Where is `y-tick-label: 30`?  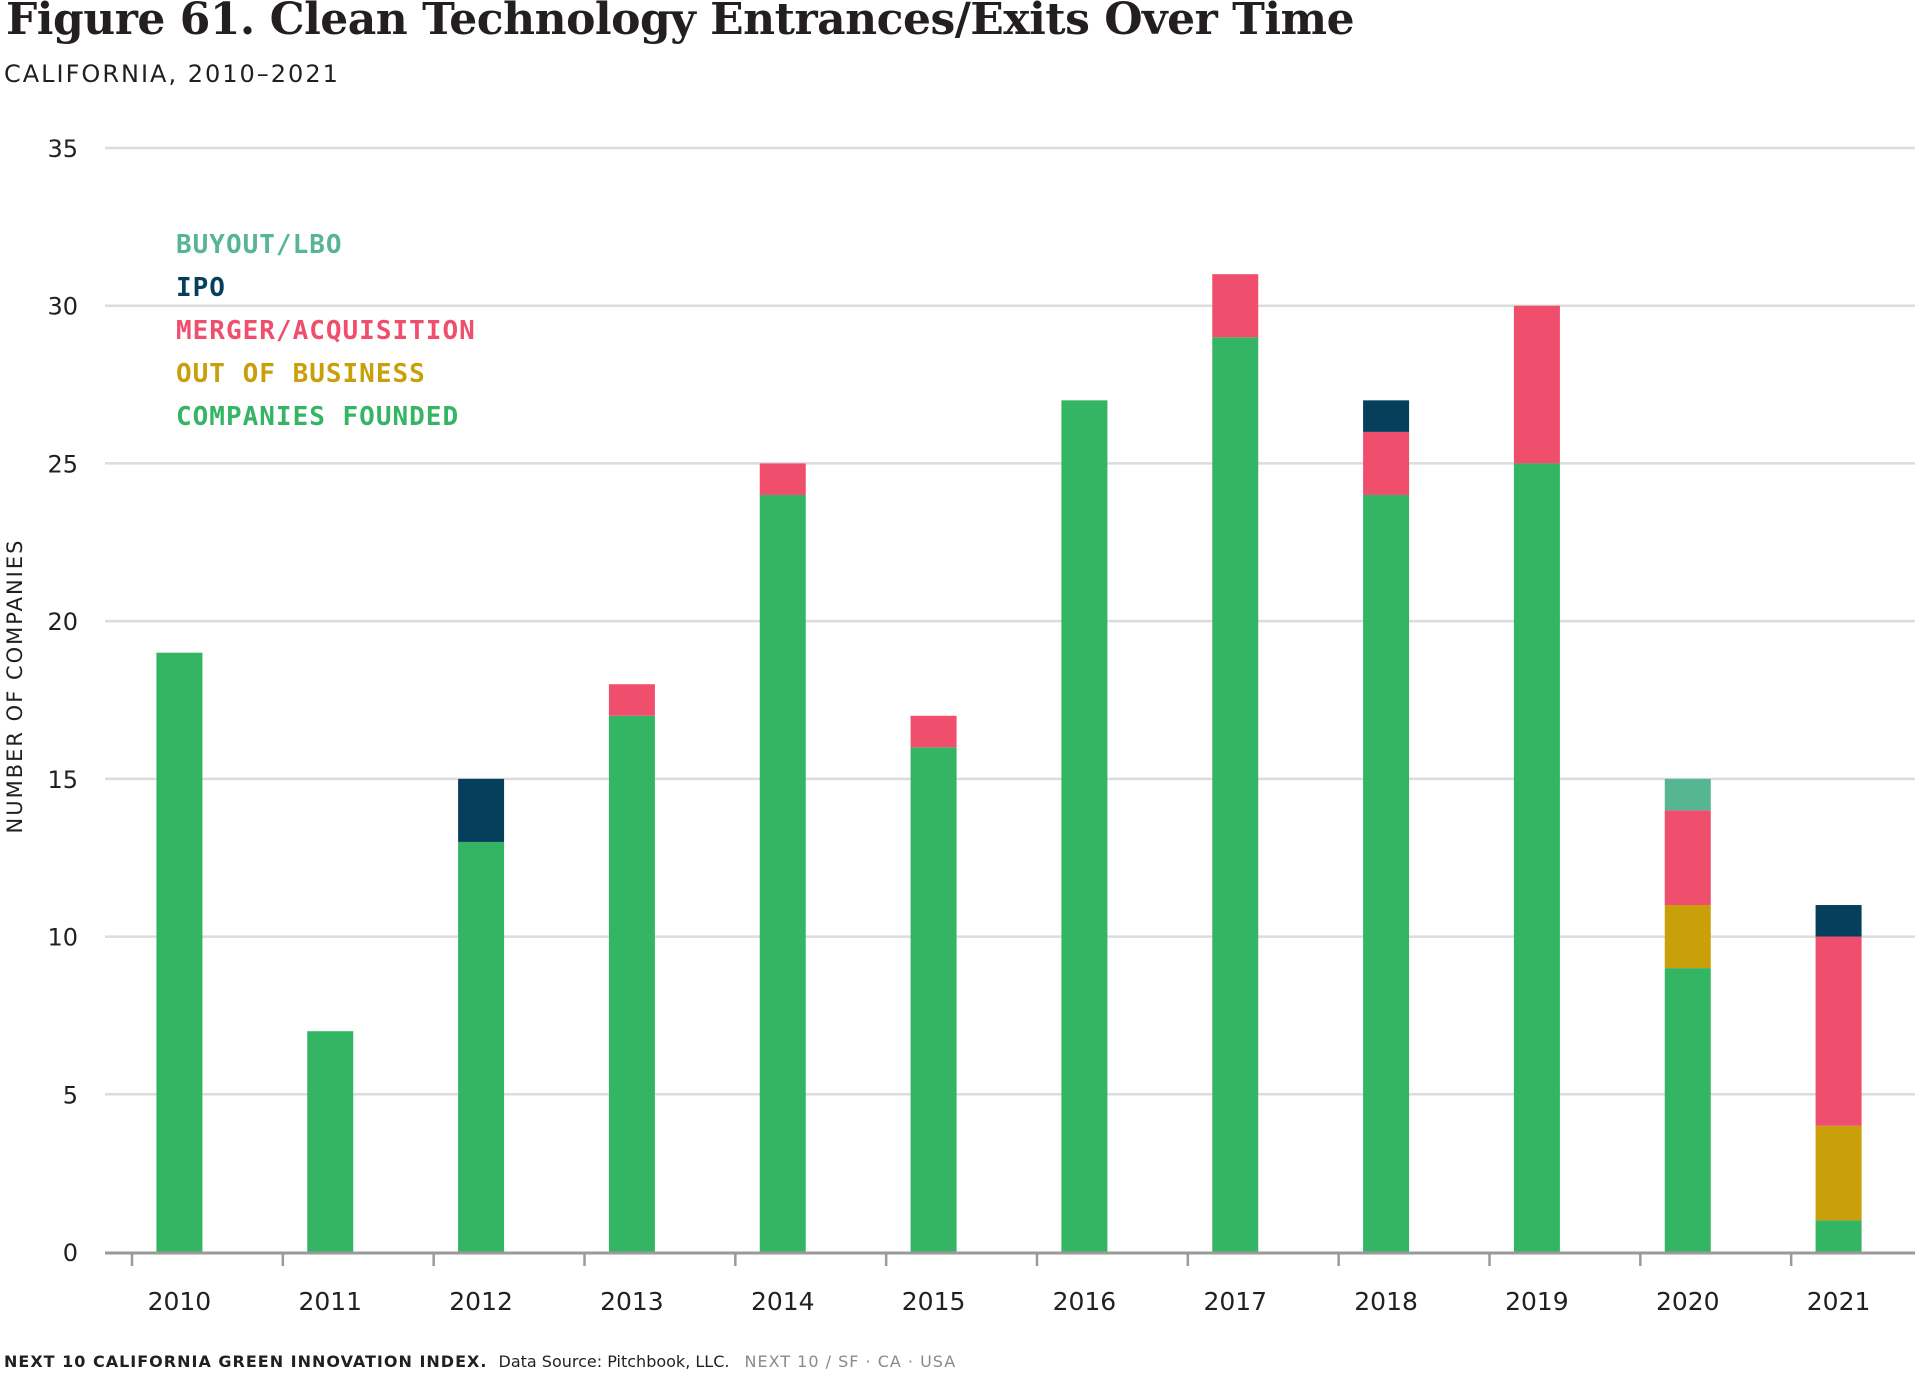
y-tick-label: 30 is located at coordinates (62, 307).